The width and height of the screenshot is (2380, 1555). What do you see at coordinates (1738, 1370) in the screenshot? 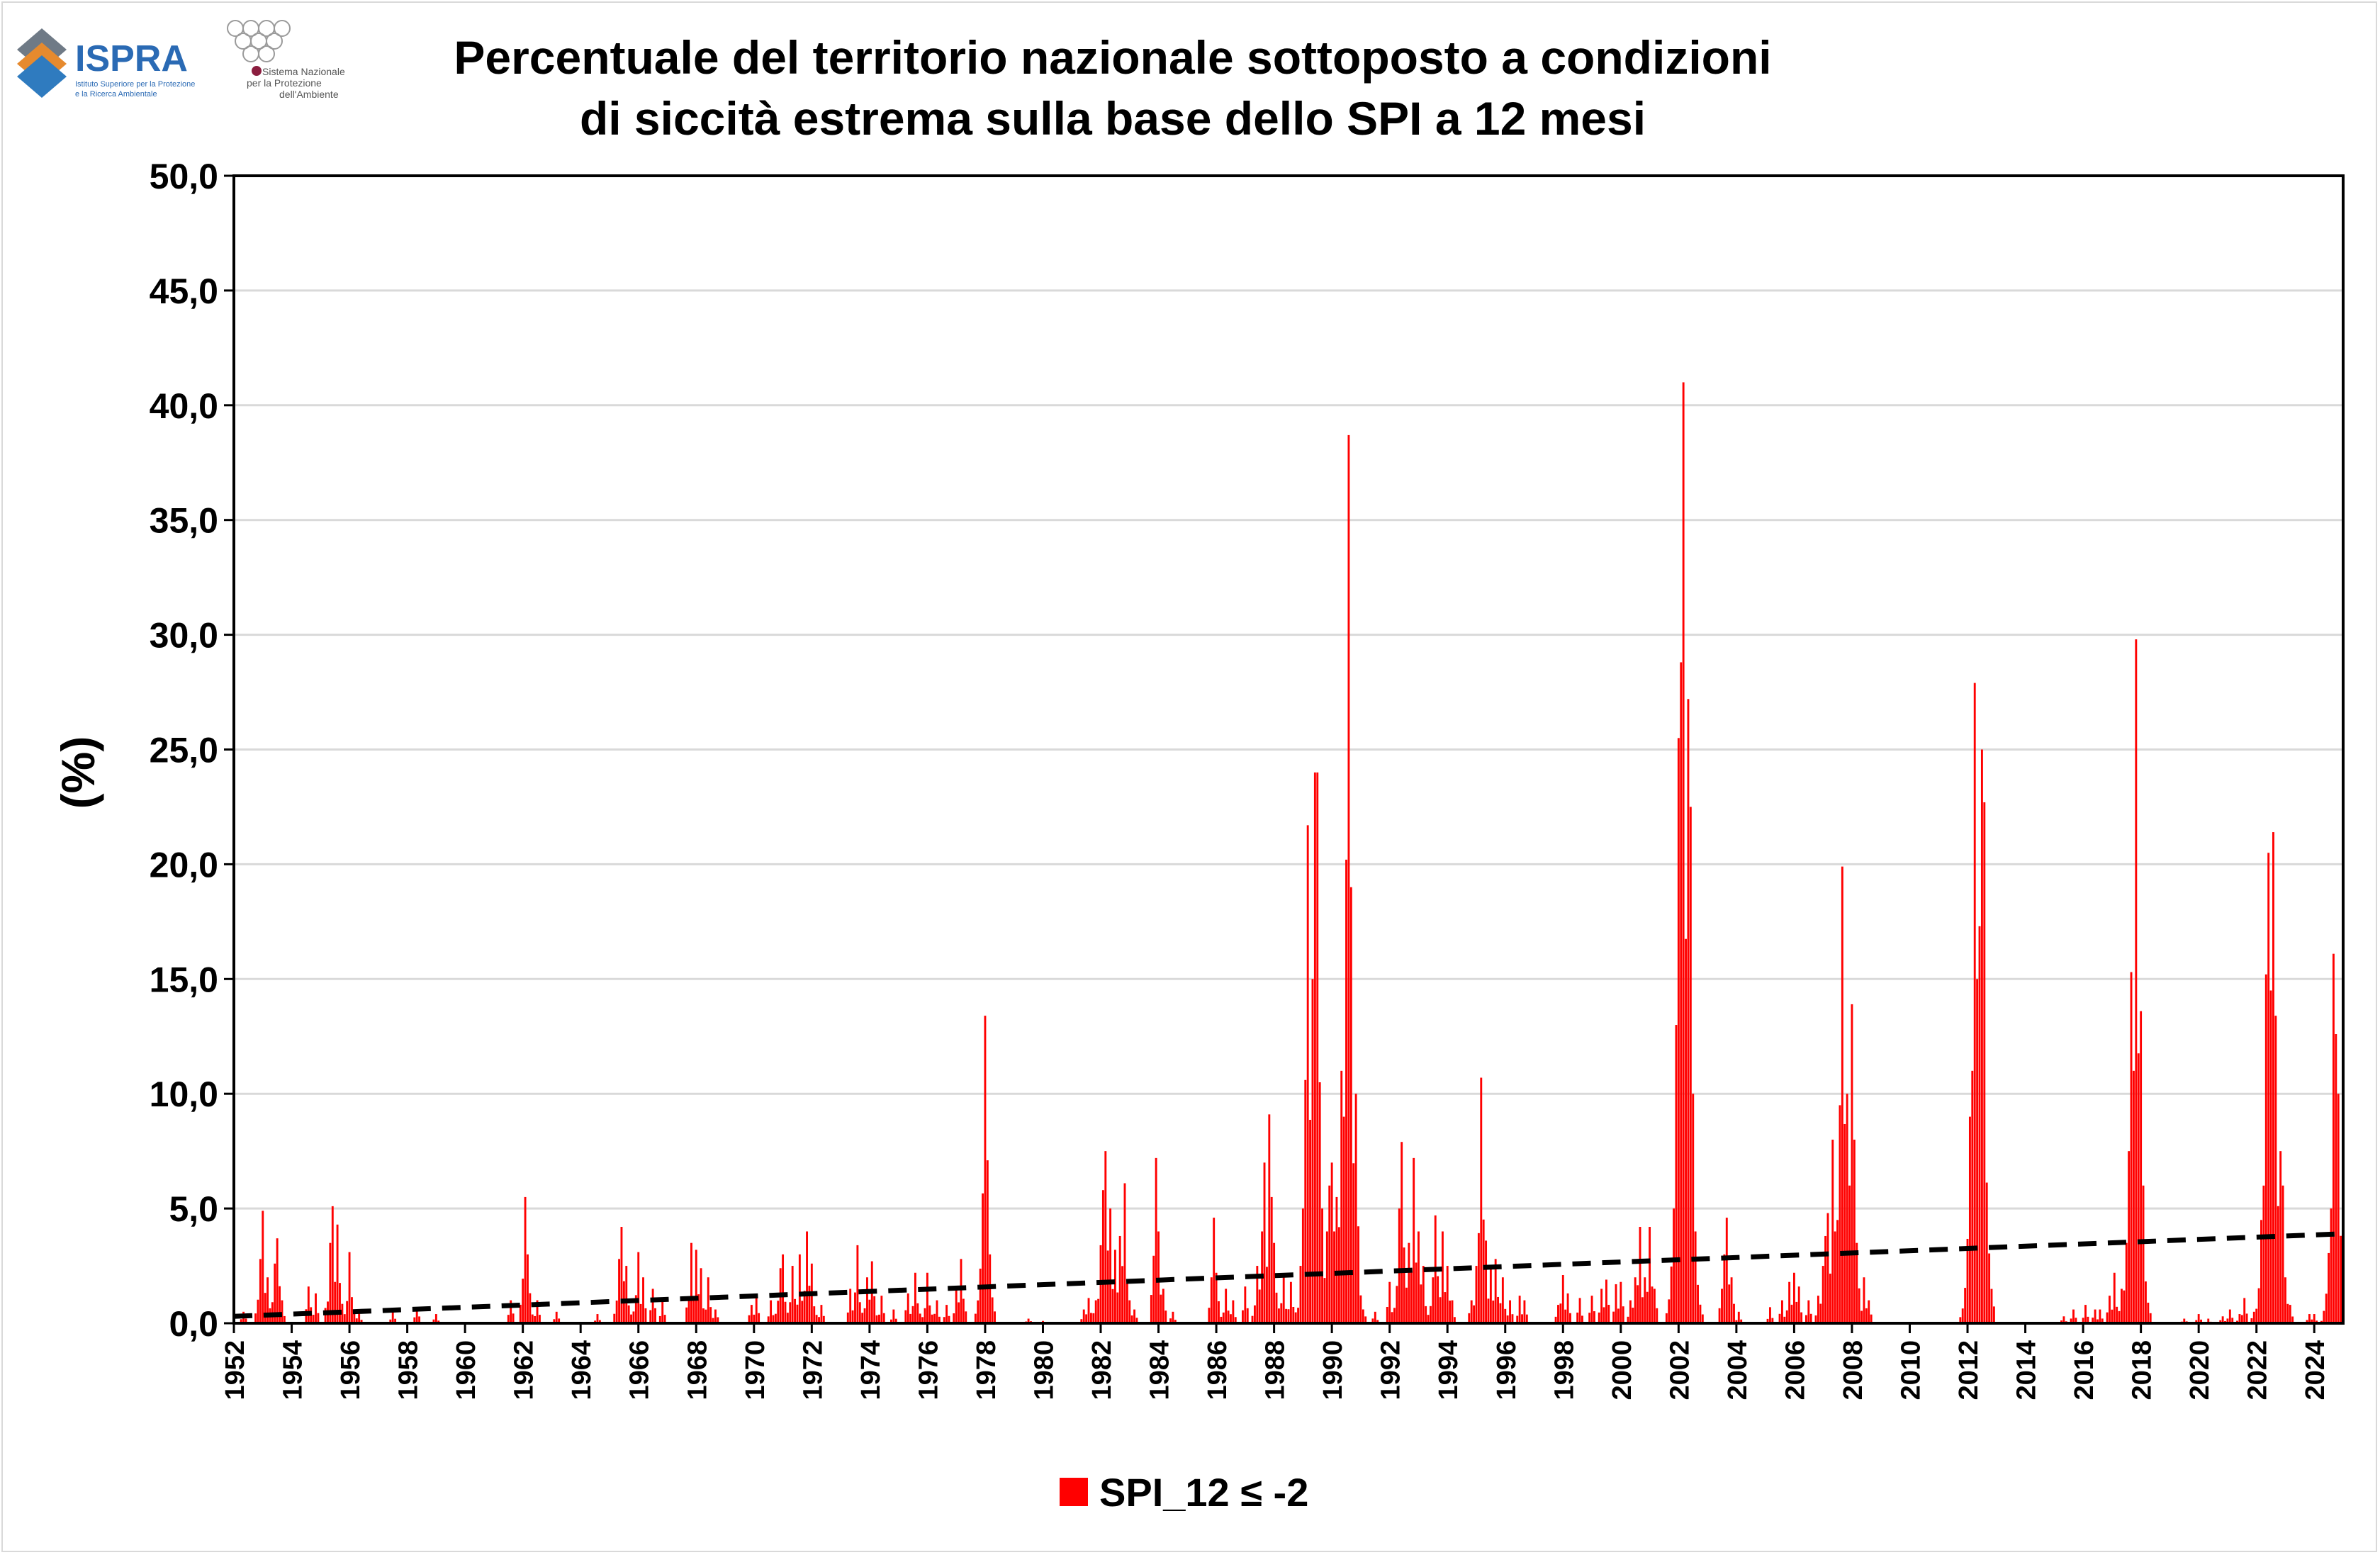
I see `x-tick-label: 2004` at bounding box center [1738, 1370].